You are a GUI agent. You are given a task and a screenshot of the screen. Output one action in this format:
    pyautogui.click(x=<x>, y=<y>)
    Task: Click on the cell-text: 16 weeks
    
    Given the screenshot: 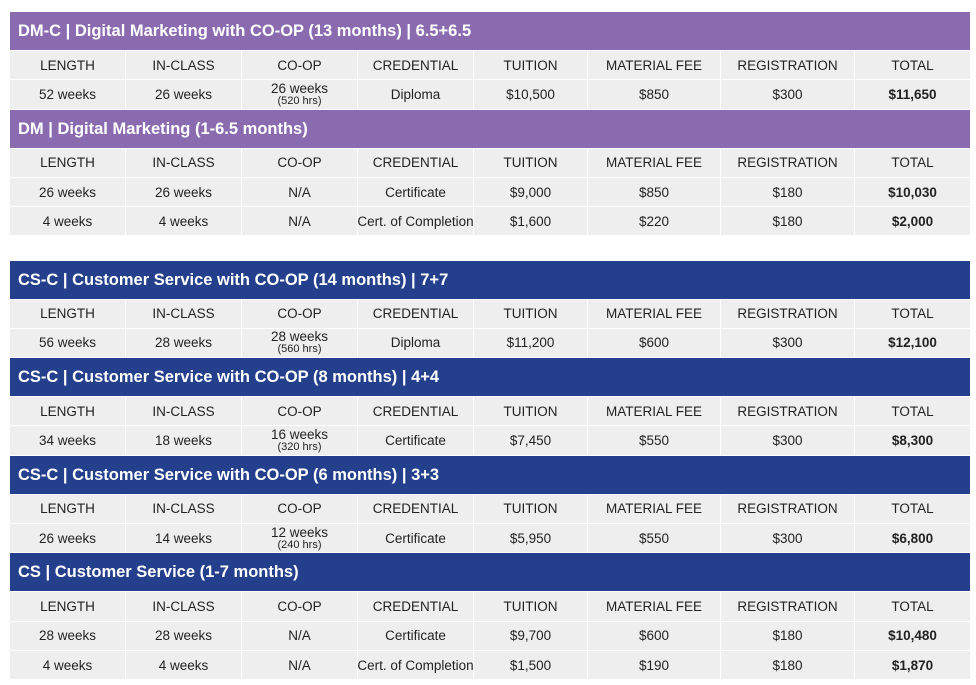 What is the action you would take?
    pyautogui.click(x=299, y=435)
    